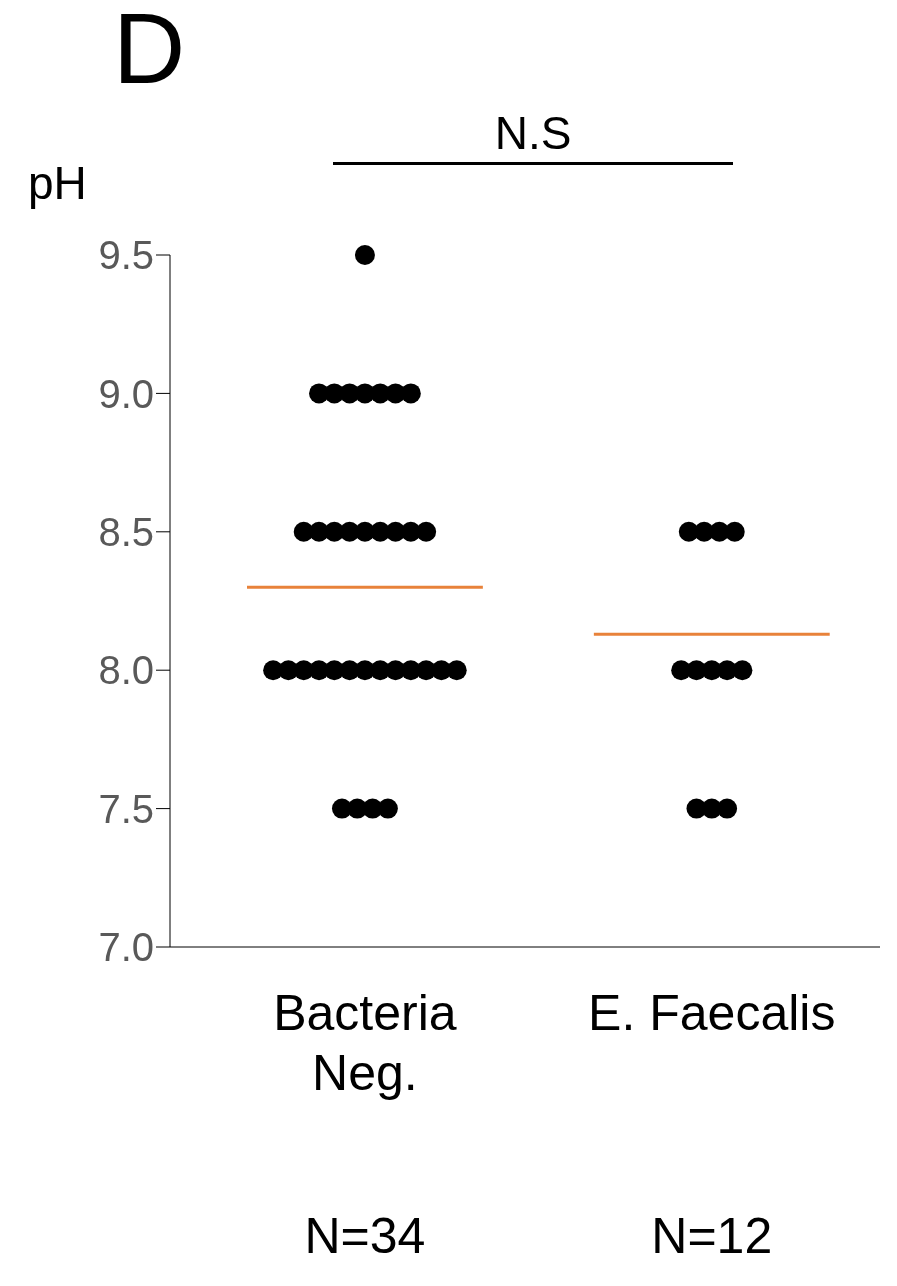 This screenshot has width=897, height=1286. Describe the element at coordinates (712, 1013) in the screenshot. I see `x-tick-label: E. Faecalis` at that location.